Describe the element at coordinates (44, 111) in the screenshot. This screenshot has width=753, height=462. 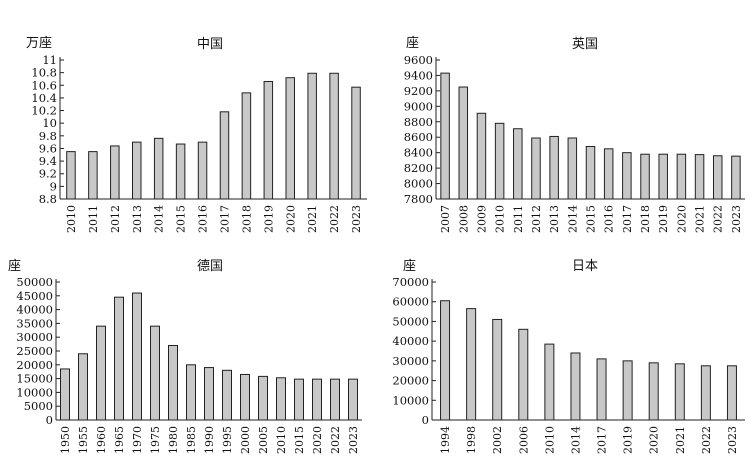
I see `chart-1-y-tick-label: 10.2` at that location.